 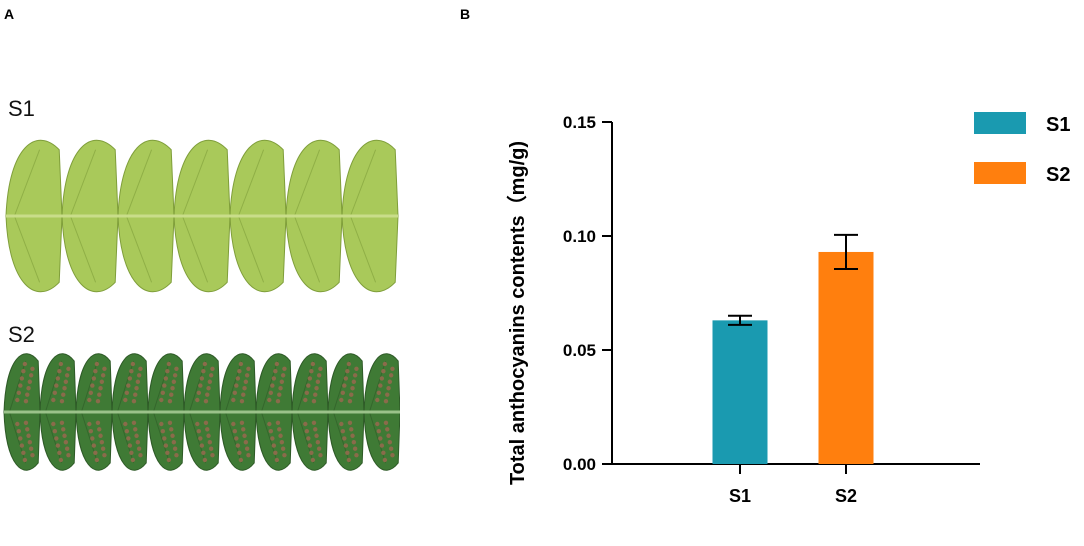 I want to click on bar-s2, so click(x=846, y=357).